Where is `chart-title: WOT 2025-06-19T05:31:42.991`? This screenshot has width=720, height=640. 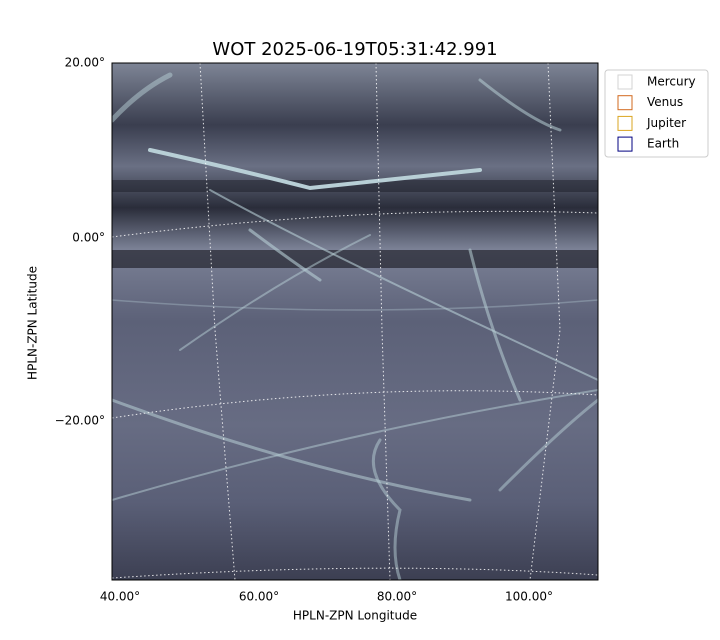
chart-title: WOT 2025-06-19T05:31:42.991 is located at coordinates (354, 49).